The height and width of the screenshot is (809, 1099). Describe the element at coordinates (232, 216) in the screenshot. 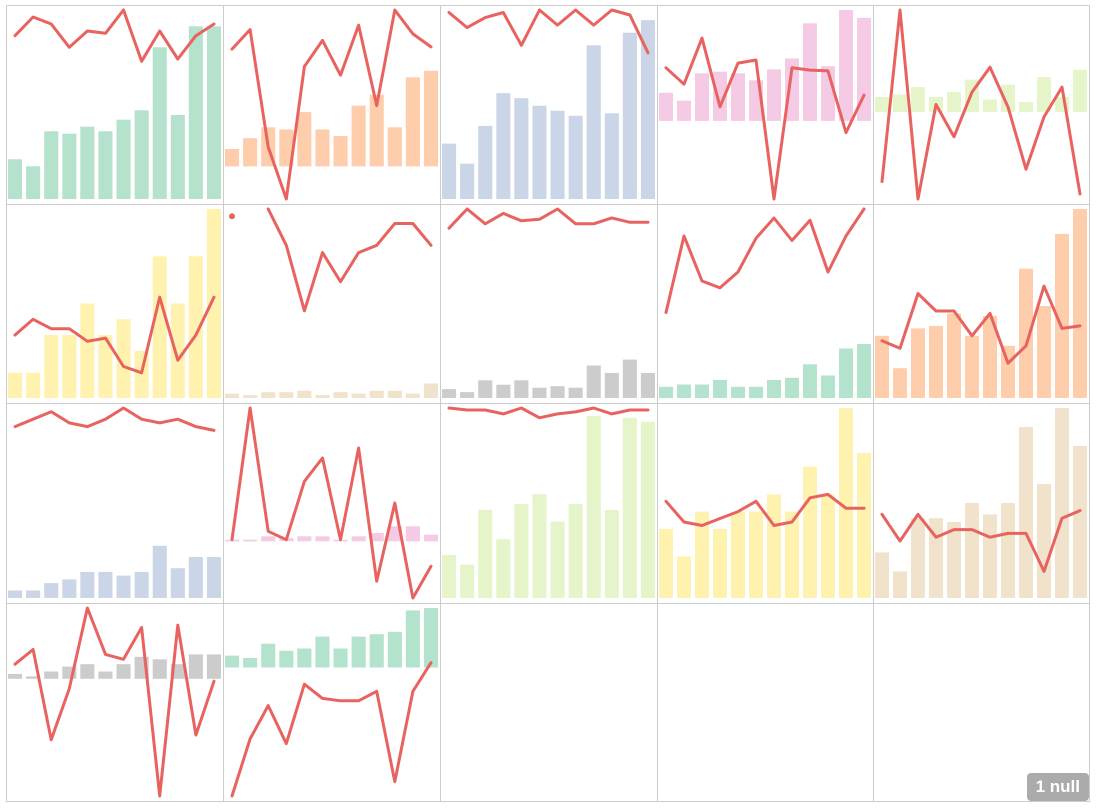

I see `line-point` at that location.